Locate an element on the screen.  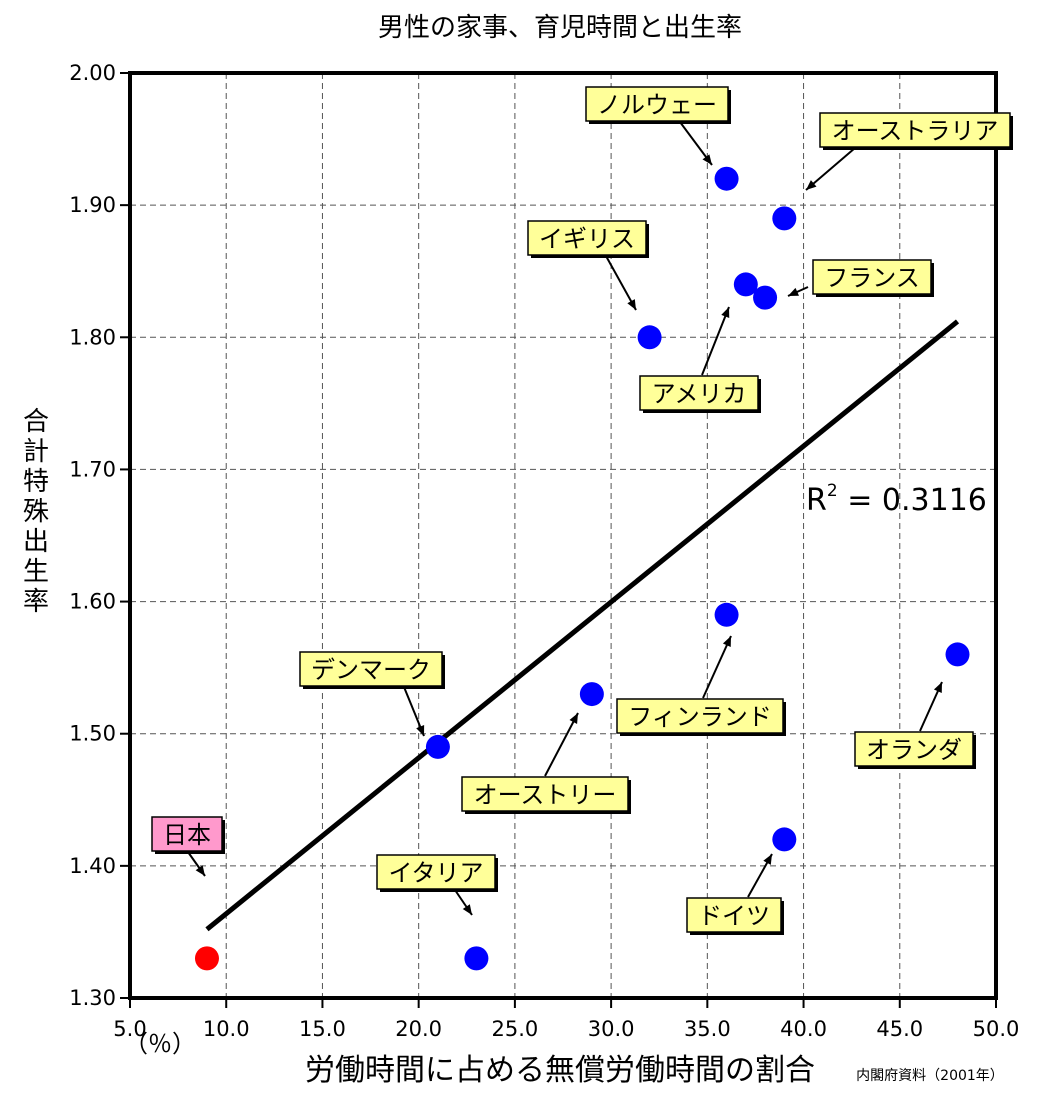
point-label: 日本 is located at coordinates (187, 835).